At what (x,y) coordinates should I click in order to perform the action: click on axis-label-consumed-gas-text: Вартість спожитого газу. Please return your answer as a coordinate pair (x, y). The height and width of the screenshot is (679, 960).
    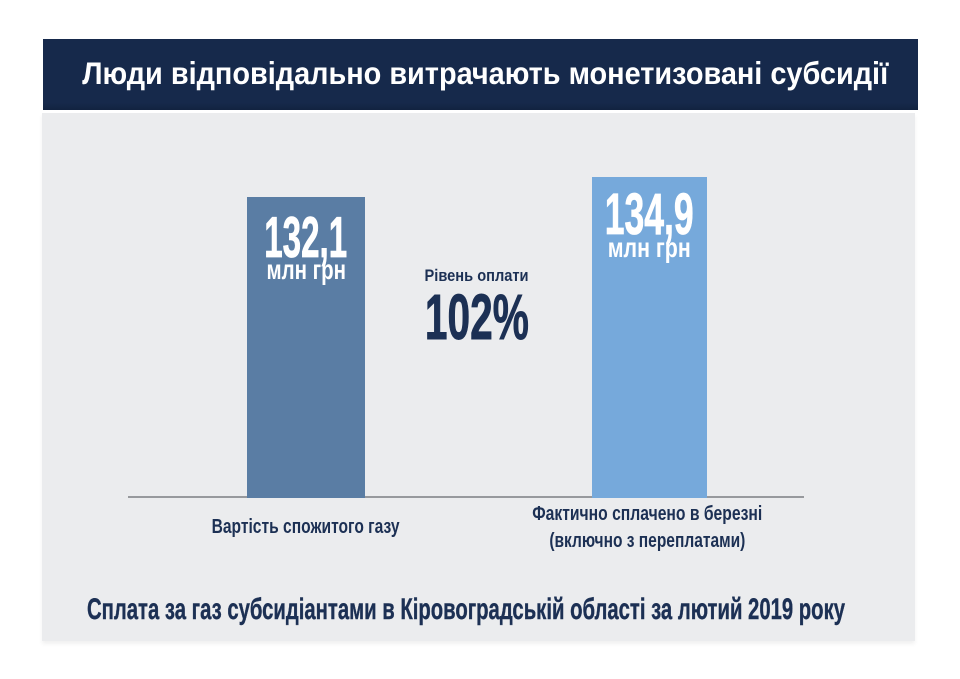
    Looking at the image, I should click on (305, 527).